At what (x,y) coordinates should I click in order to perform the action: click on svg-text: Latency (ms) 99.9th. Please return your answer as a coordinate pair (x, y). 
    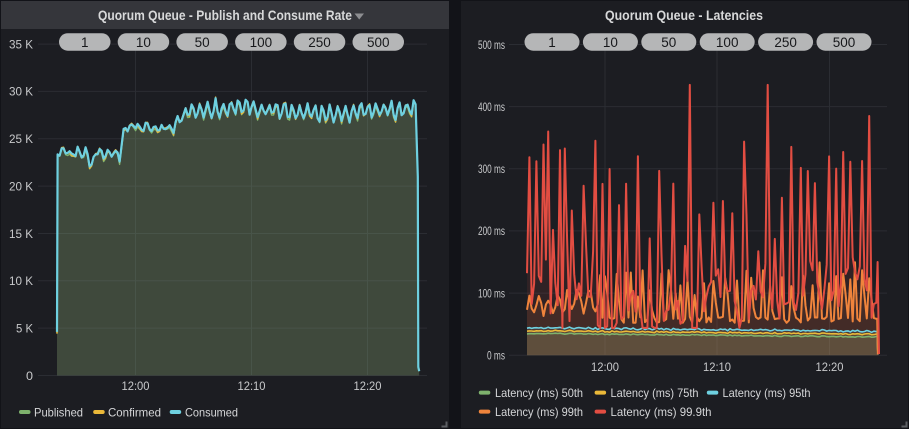
    Looking at the image, I should click on (661, 412).